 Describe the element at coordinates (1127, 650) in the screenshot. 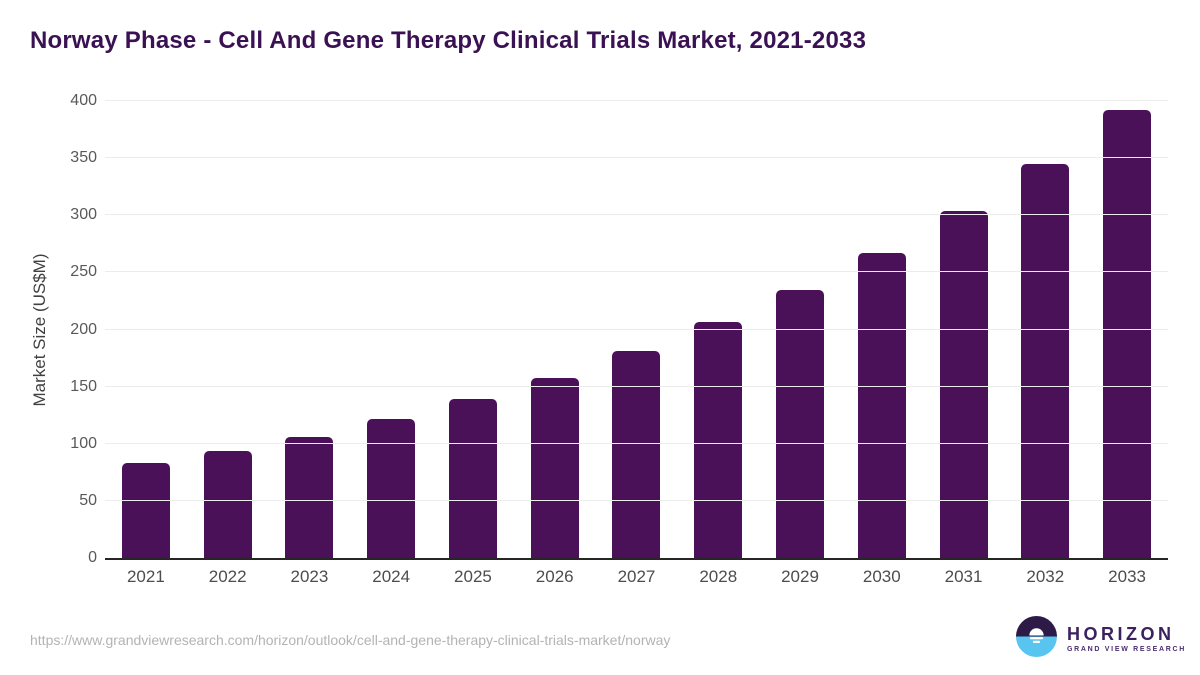

I see `horizon-logo-subtitle: GRAND VIEW RESEARCH` at that location.